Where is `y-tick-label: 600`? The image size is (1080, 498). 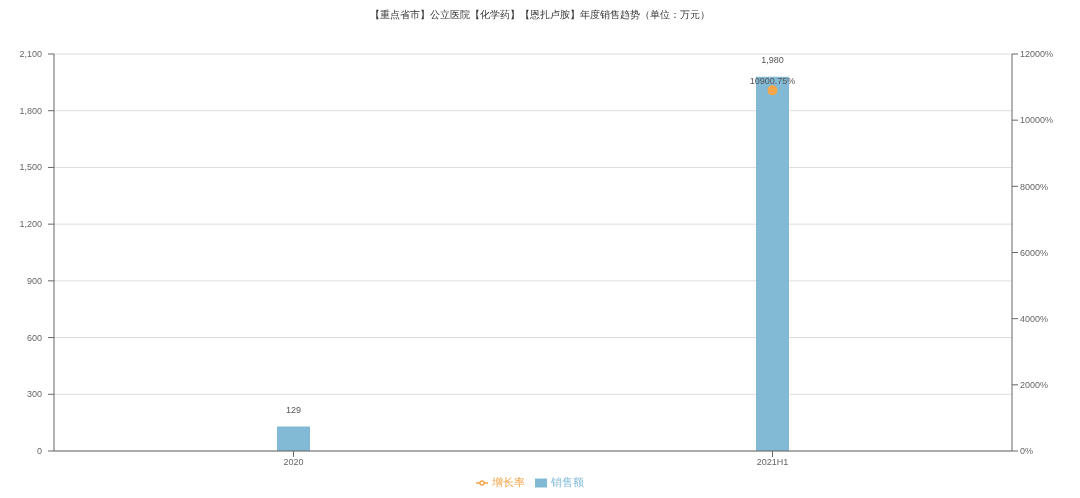 y-tick-label: 600 is located at coordinates (34, 337).